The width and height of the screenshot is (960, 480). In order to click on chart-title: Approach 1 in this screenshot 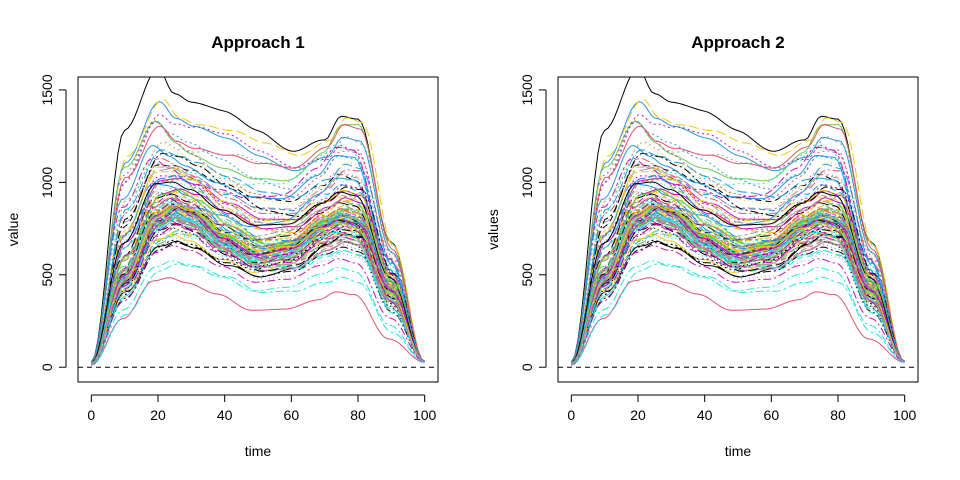, I will do `click(258, 42)`.